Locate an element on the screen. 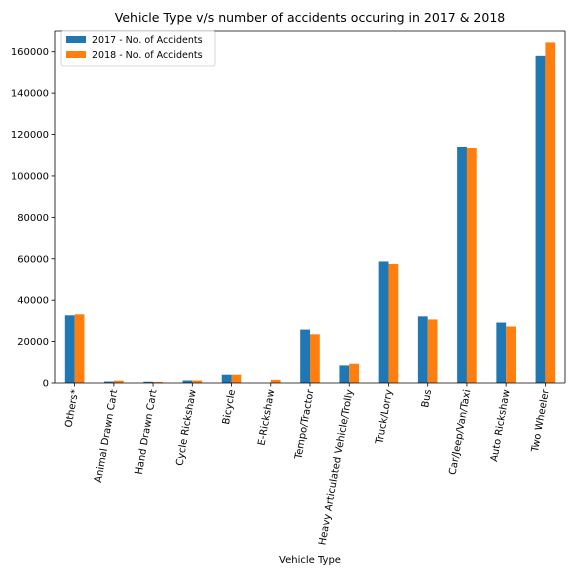 The height and width of the screenshot is (580, 576). legend-label-2: 2018 - No. of Accidents is located at coordinates (147, 55).